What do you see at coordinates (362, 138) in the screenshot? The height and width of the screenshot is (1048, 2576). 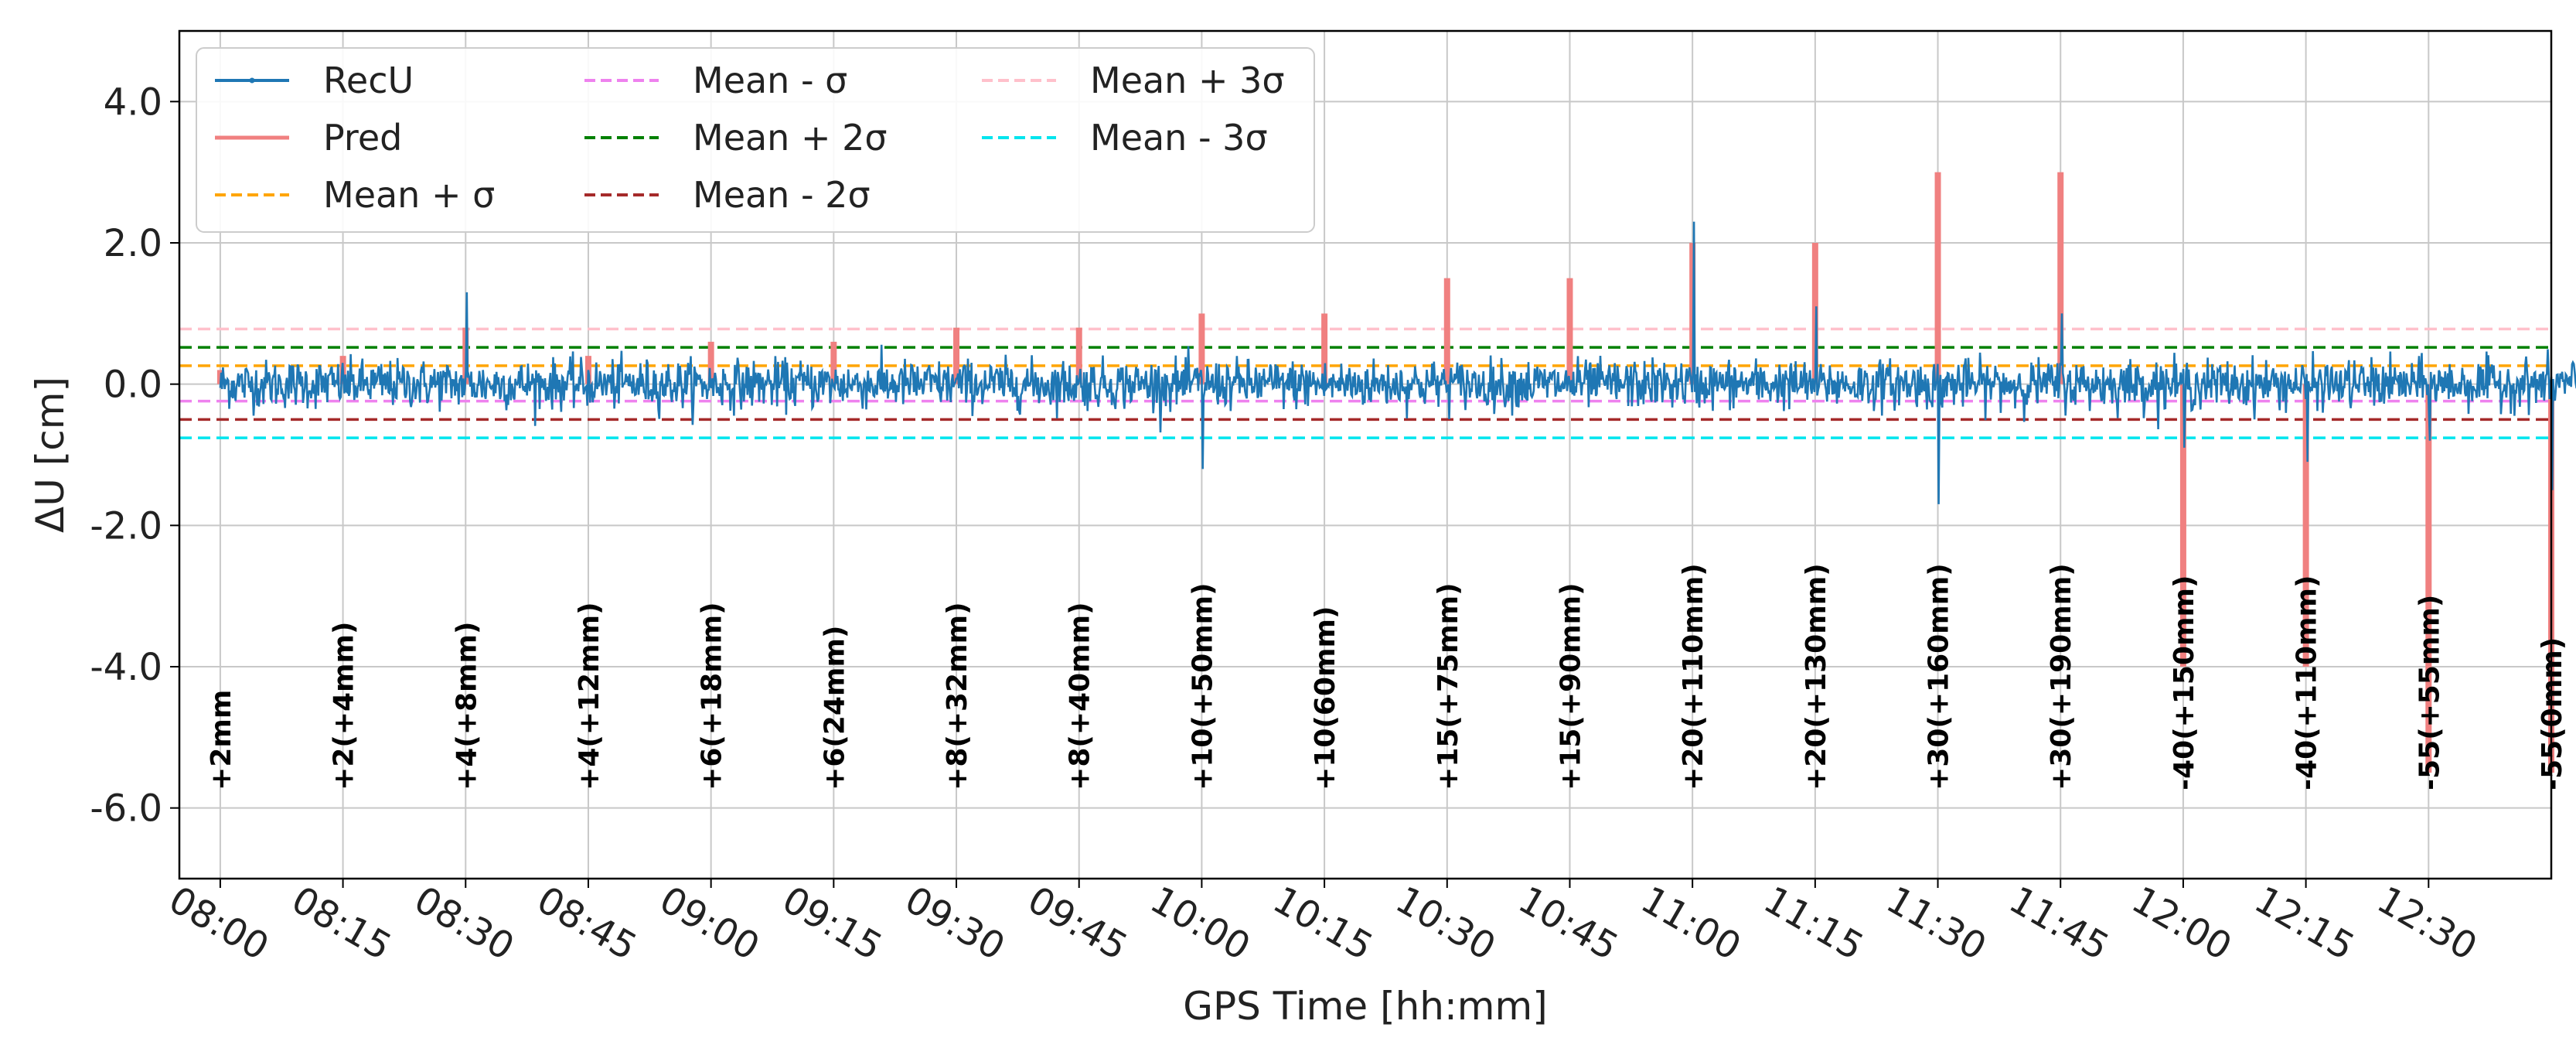 I see `legend-label: Pred` at bounding box center [362, 138].